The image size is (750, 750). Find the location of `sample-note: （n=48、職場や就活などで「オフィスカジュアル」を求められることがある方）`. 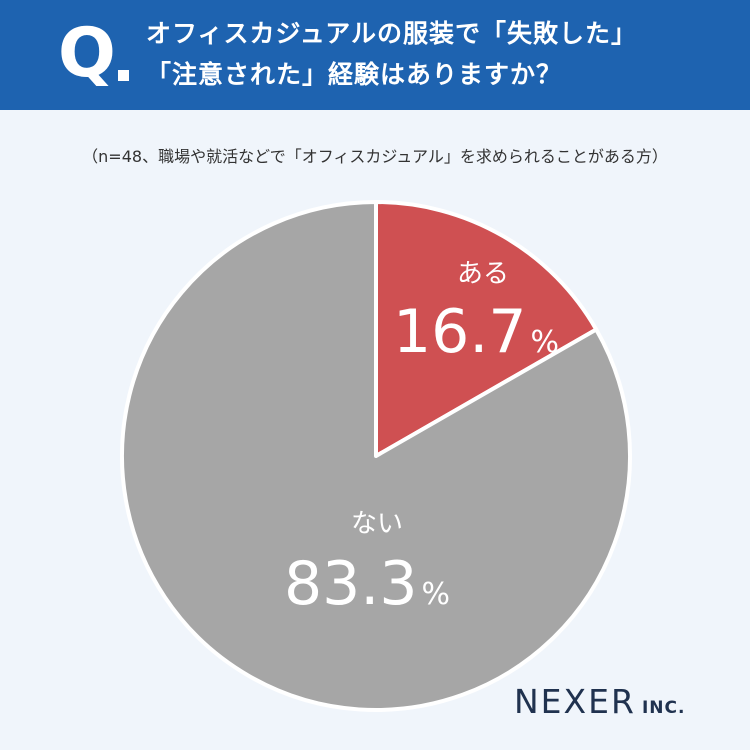

sample-note: （n=48、職場や就活などで「オフィスカジュアル」を求められることがある方） is located at coordinates (375, 156).